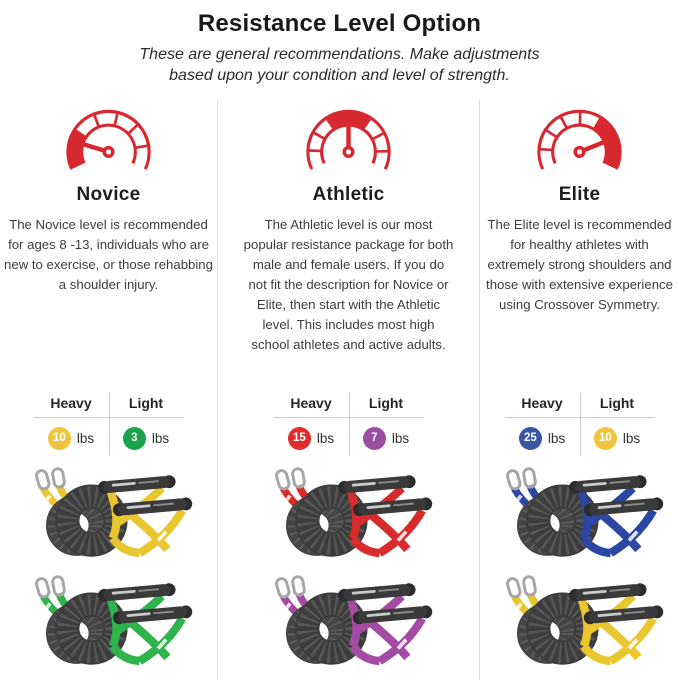 This screenshot has width=679, height=691. I want to click on gauge-high-icon, so click(579, 139).